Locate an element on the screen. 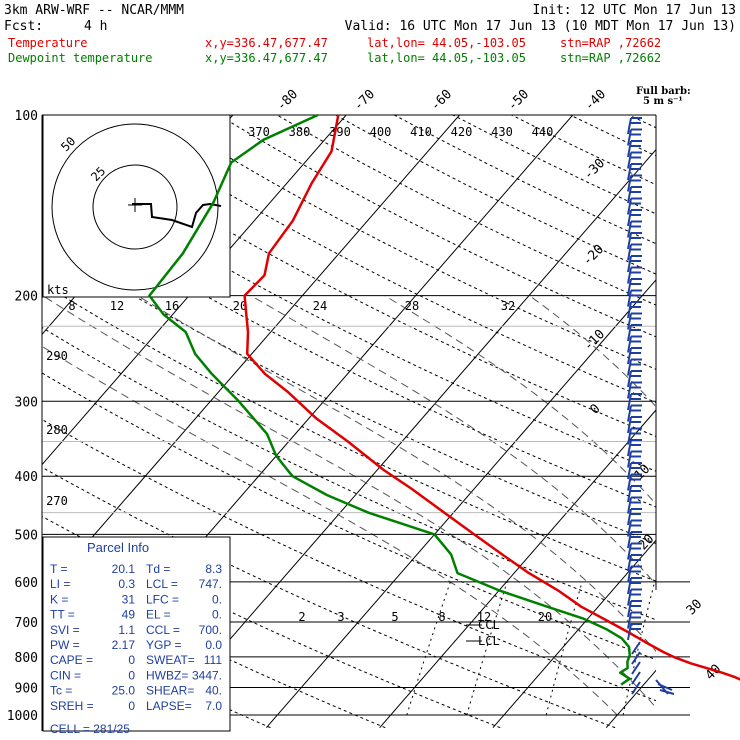 The height and width of the screenshot is (740, 740). hodograph-speed-label: 20 is located at coordinates (240, 306).